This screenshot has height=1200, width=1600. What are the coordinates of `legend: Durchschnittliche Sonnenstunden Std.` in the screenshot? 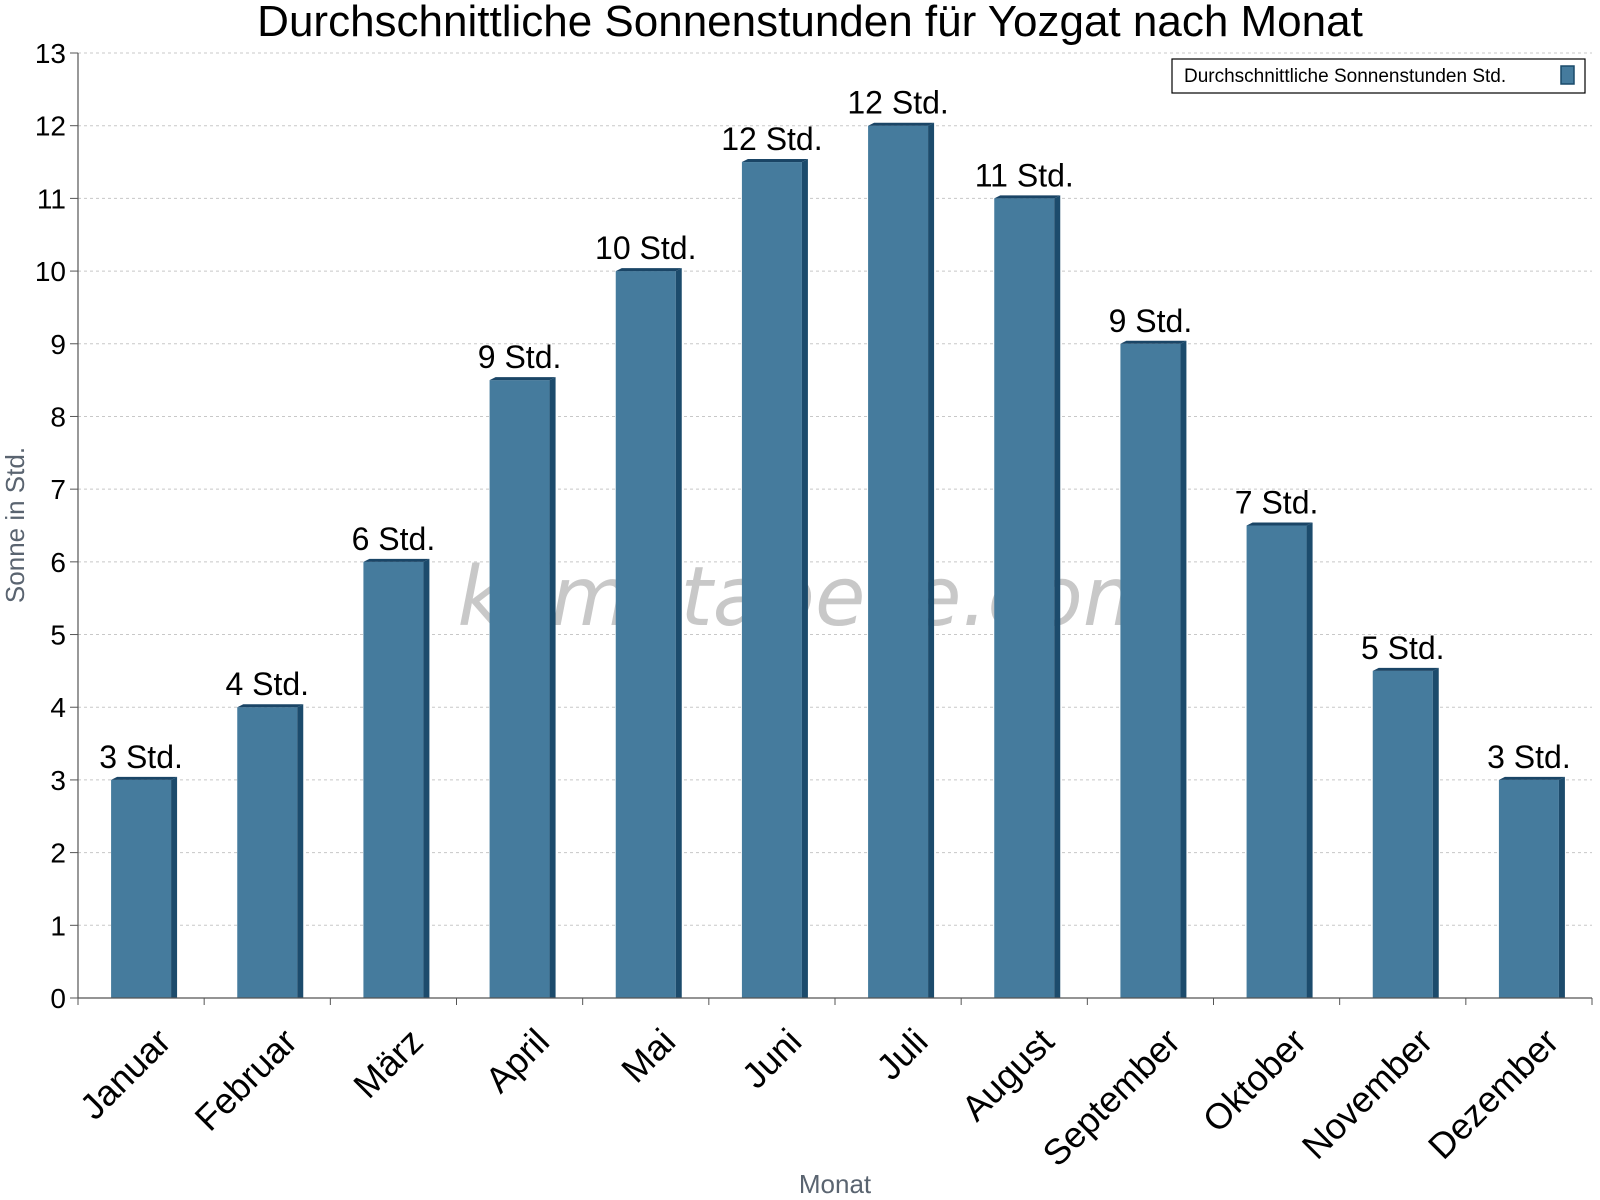 It's located at (1378, 76).